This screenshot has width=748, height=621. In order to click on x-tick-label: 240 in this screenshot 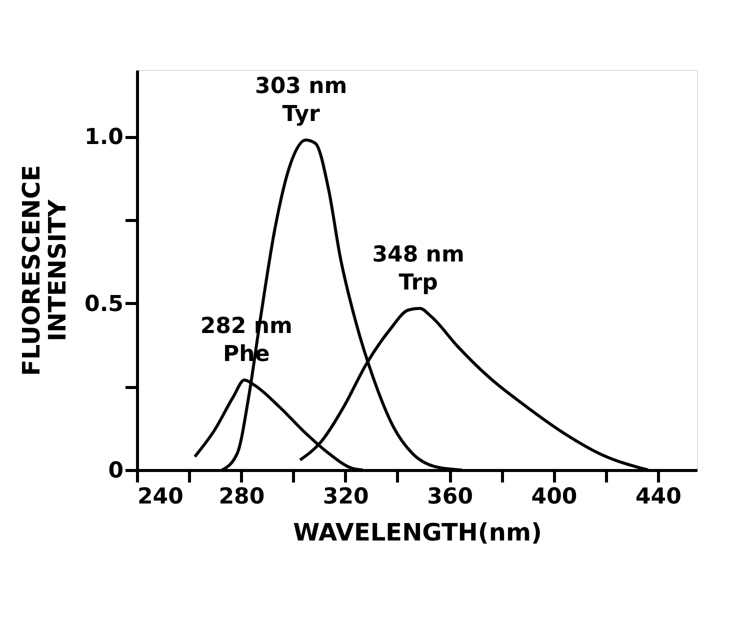, I will do `click(161, 497)`.